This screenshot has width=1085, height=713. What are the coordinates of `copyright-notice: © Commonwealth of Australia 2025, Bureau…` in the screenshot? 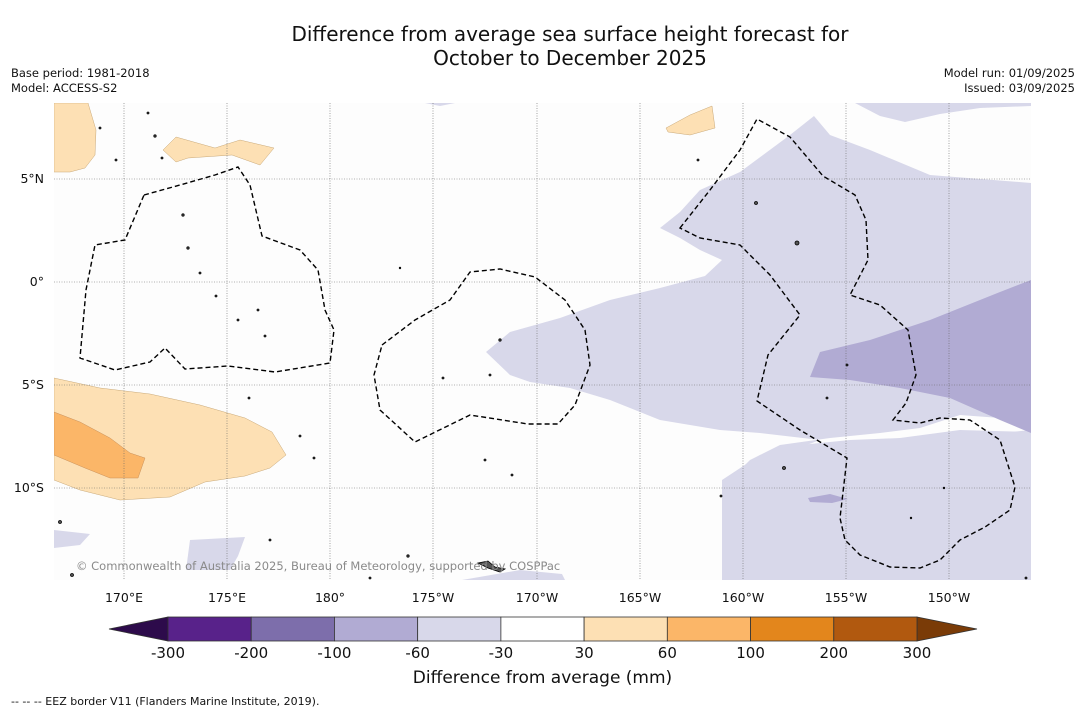 It's located at (318, 566).